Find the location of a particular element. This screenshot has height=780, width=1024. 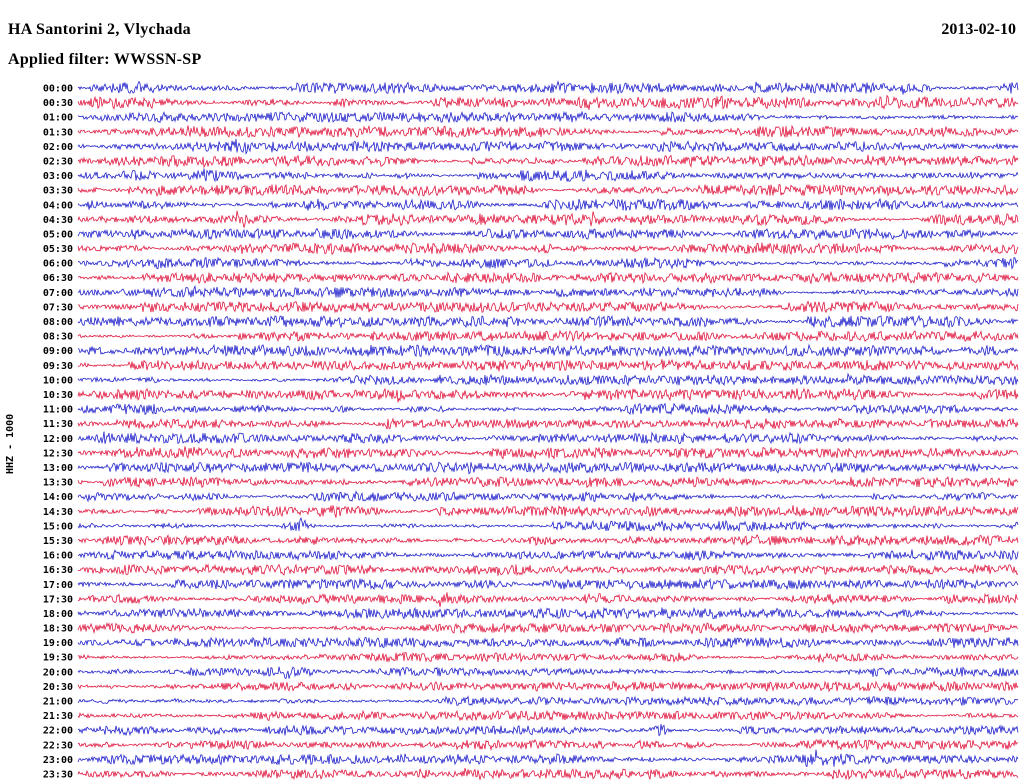

trace-time-label: 20:30 is located at coordinates (58, 687).